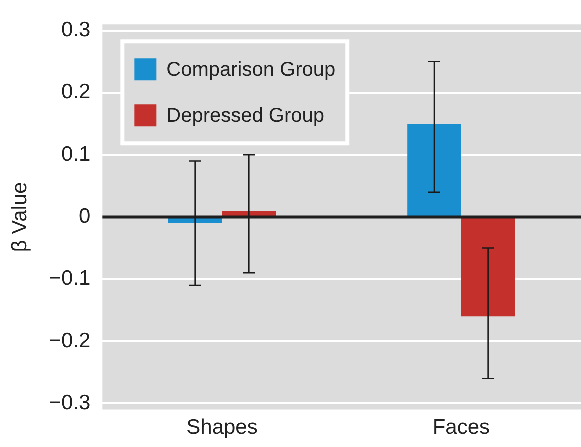 The image size is (581, 447). Describe the element at coordinates (461, 428) in the screenshot. I see `x-tick-label: Faces` at that location.